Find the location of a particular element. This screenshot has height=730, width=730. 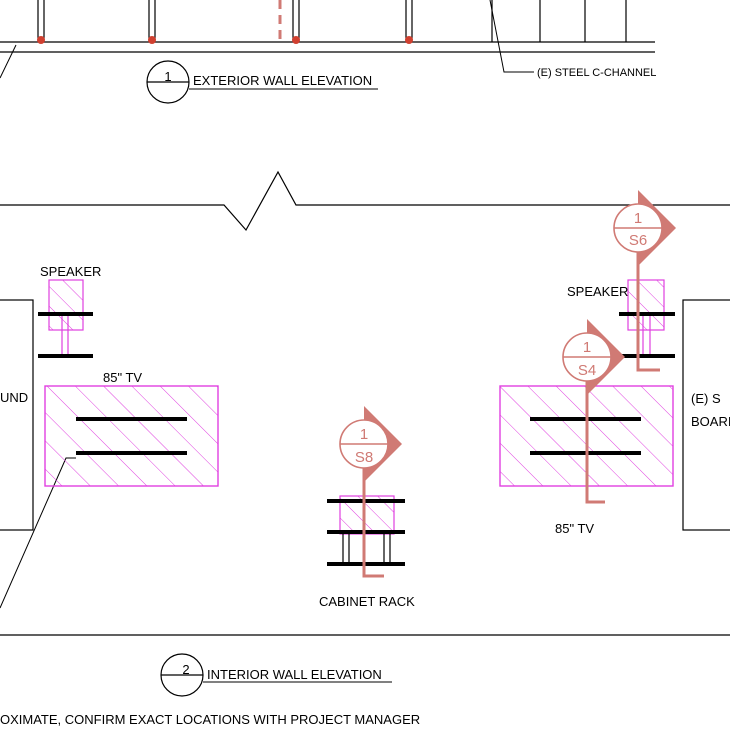

tv-left-label: 85" TV is located at coordinates (122, 377).